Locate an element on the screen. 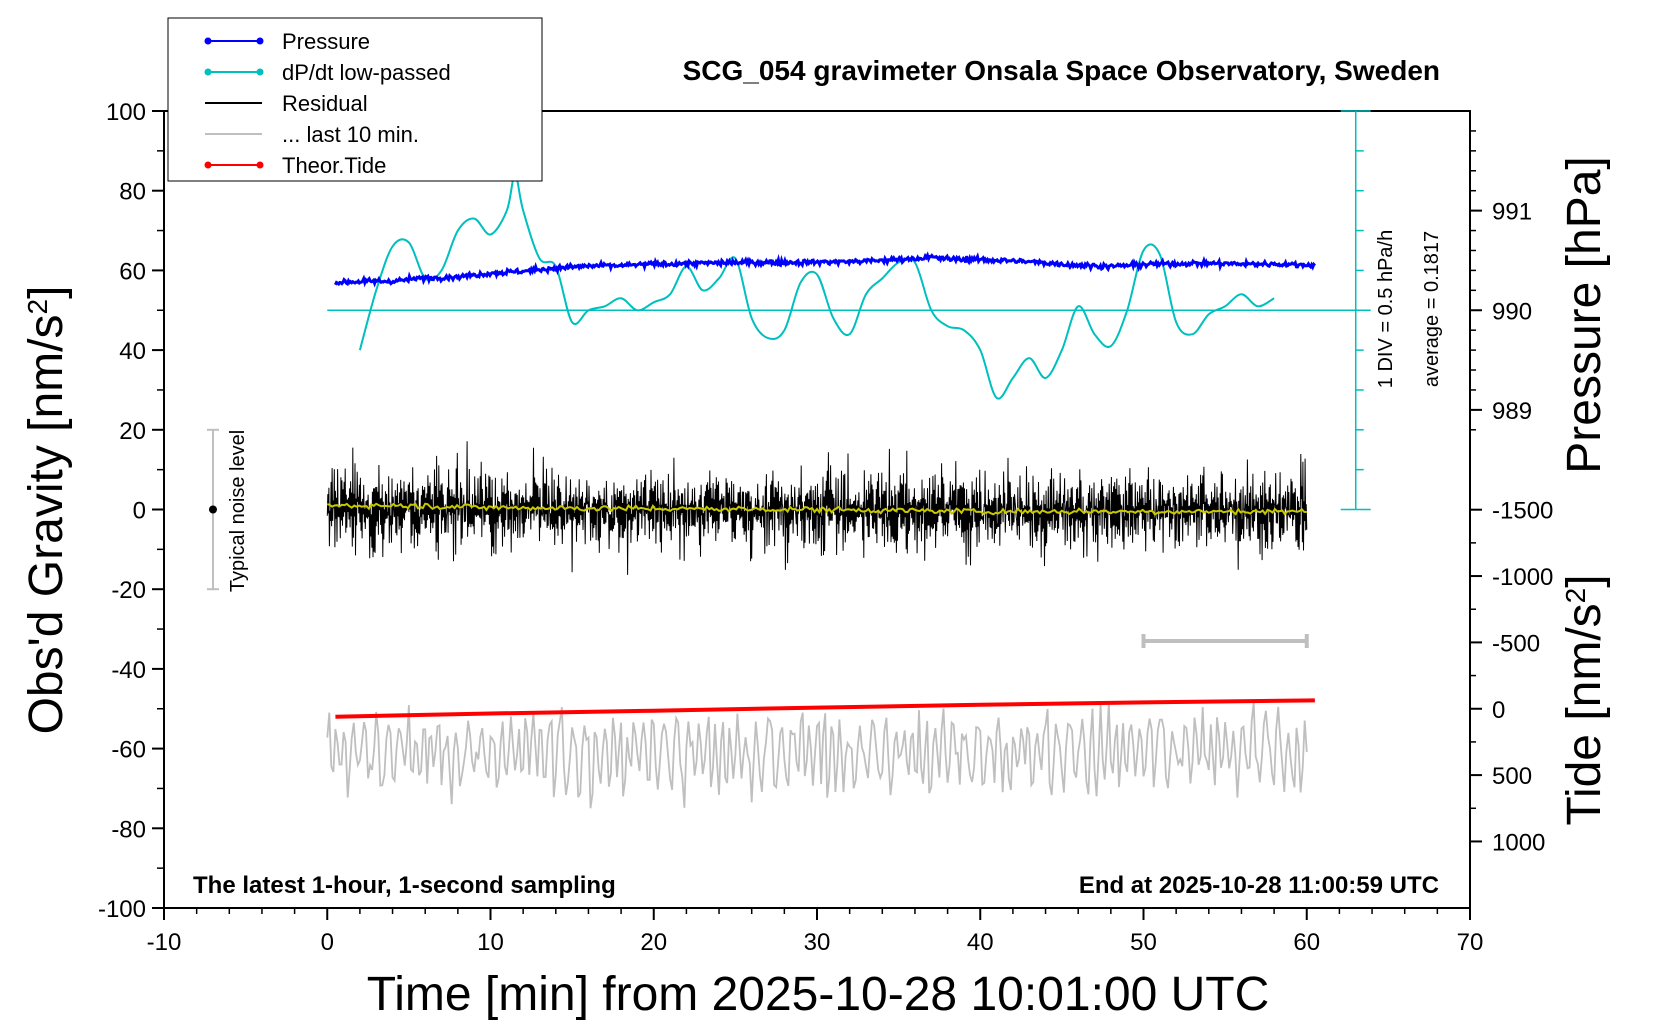 The height and width of the screenshot is (1020, 1660). x-tick-label: 10 is located at coordinates (490, 942).